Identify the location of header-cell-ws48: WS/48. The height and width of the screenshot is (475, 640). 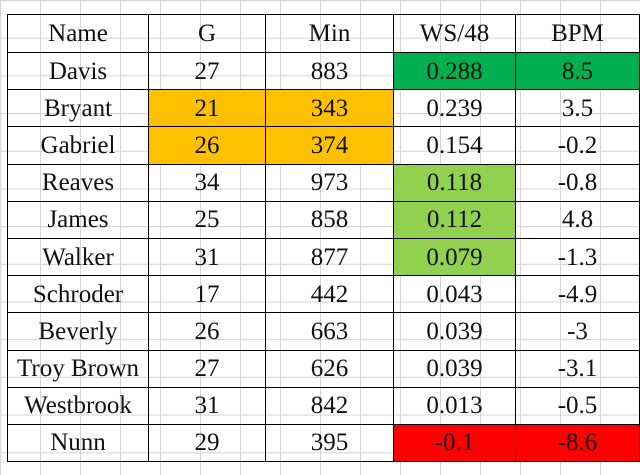
(454, 33).